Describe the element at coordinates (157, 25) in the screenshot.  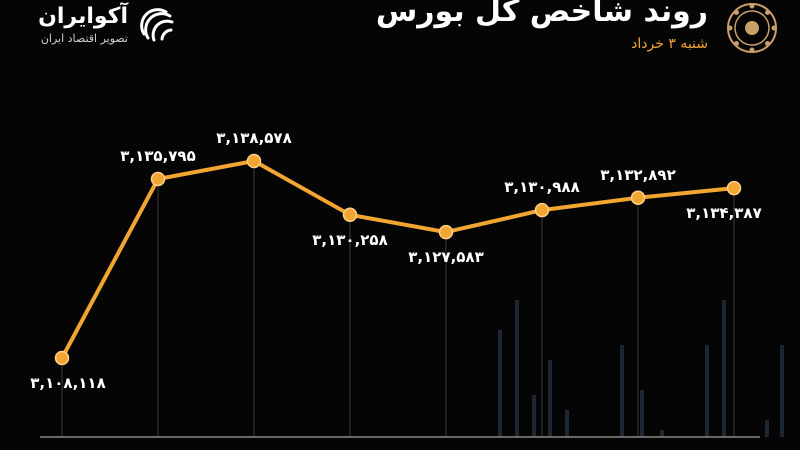
I see `brand-mark-icon` at that location.